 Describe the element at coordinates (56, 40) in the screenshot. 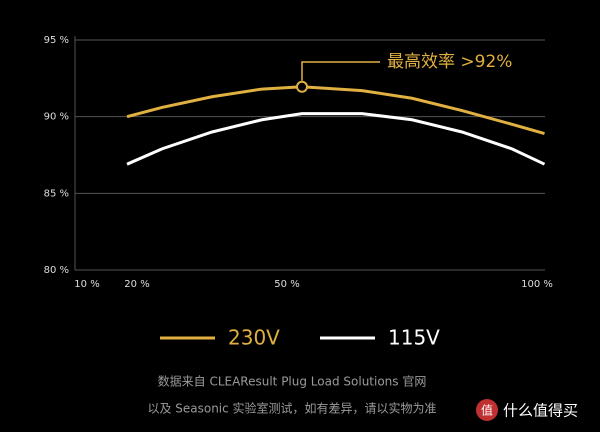

I see `y-tick-label: 95 %` at that location.